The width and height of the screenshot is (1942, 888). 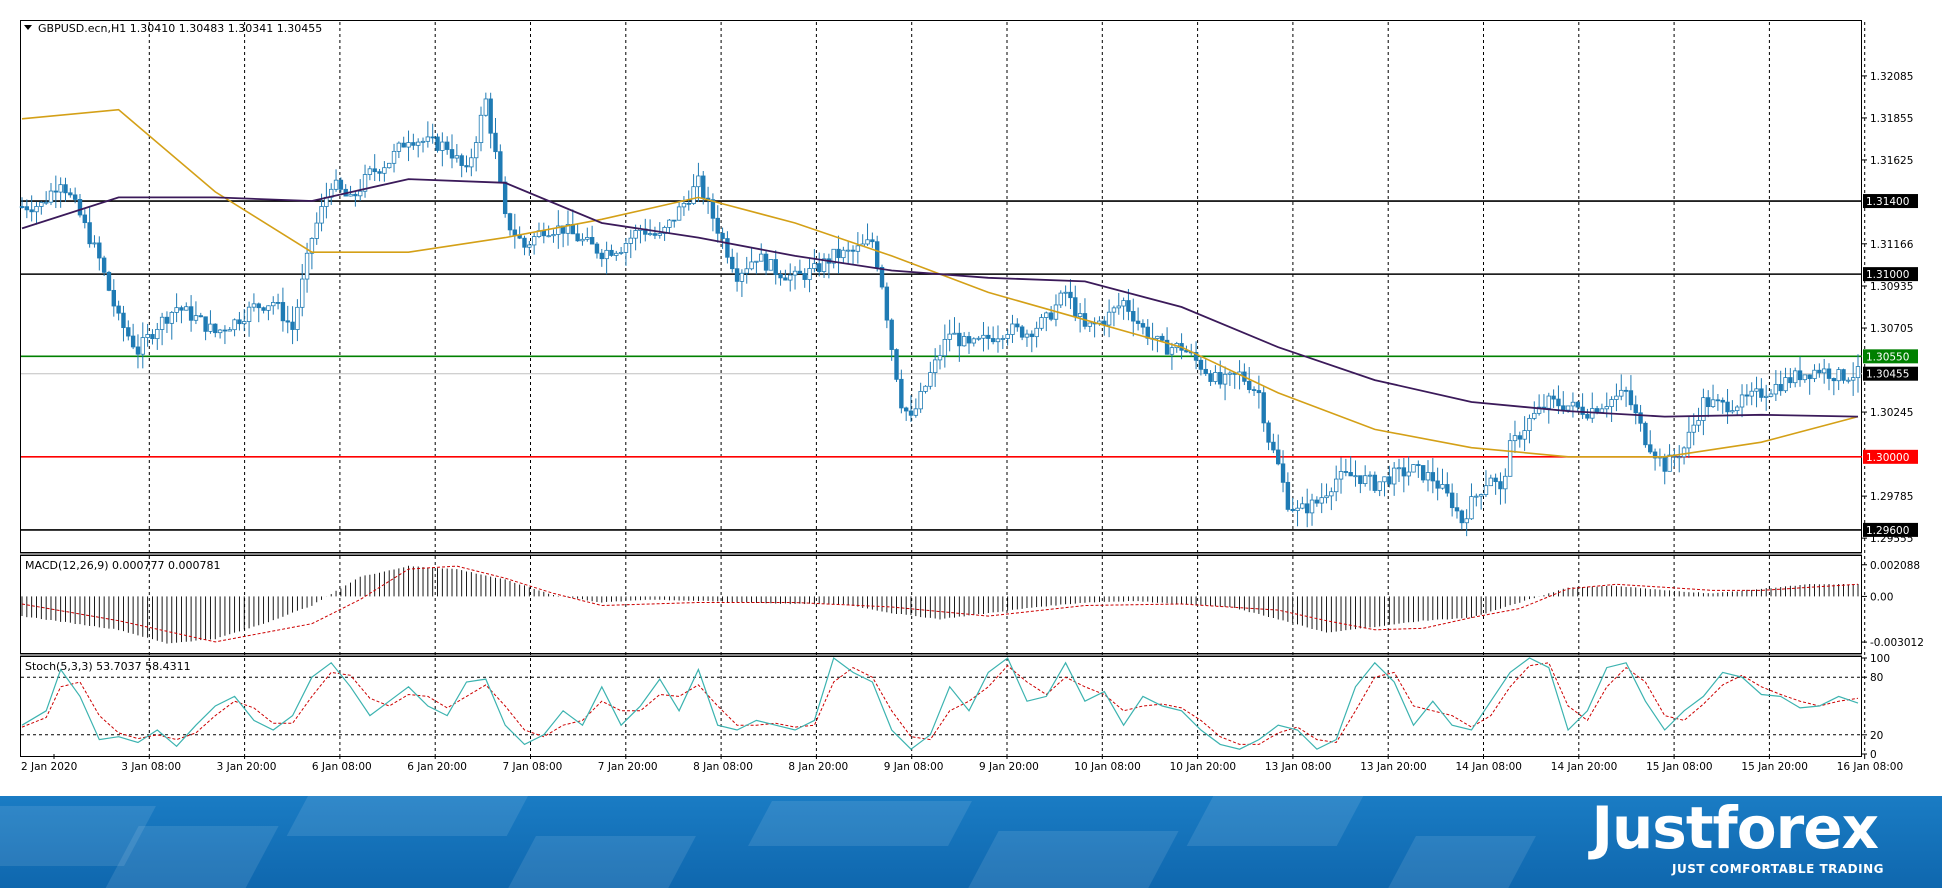 What do you see at coordinates (1891, 161) in the screenshot?
I see `price-label: 1.31625` at bounding box center [1891, 161].